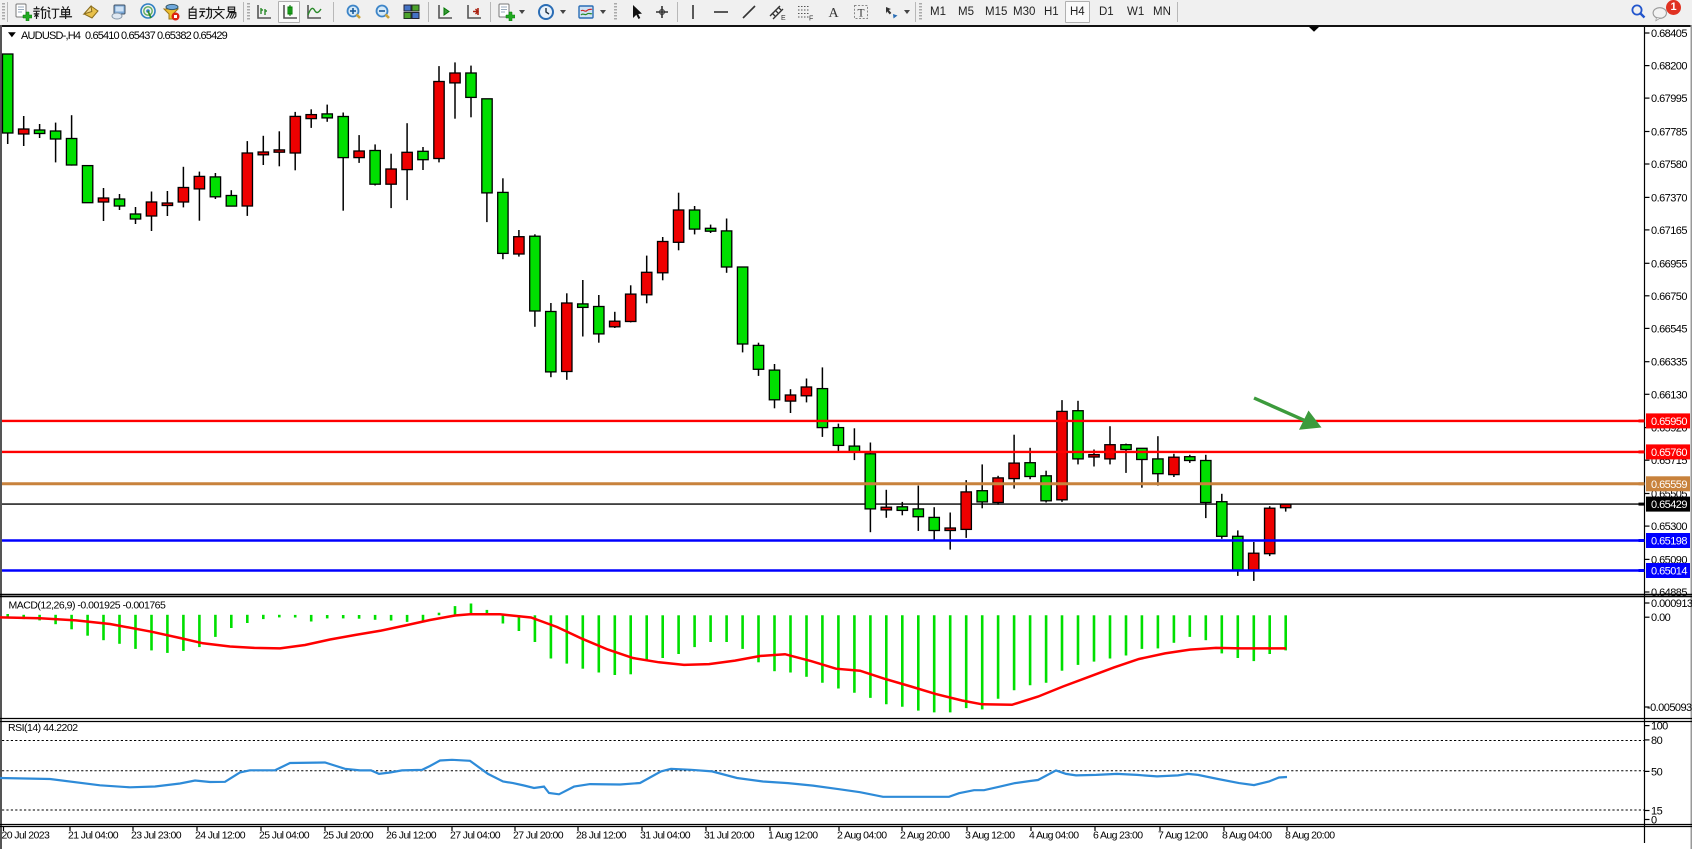 This screenshot has width=1692, height=849. I want to click on svg-text: 0.65014, so click(1669, 572).